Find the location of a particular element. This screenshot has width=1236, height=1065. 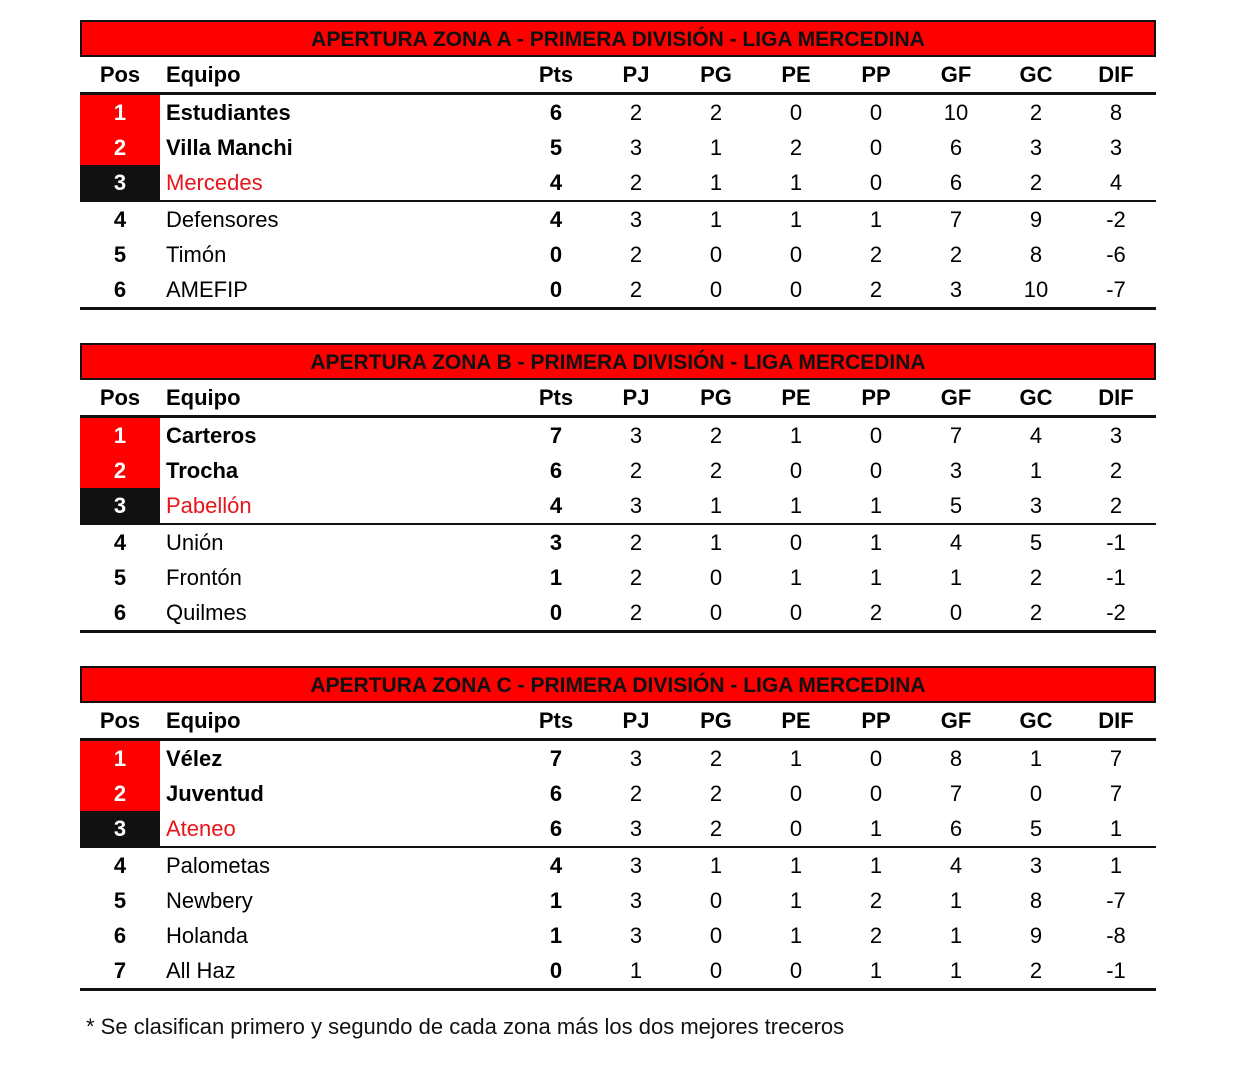

cell-gf: 6 is located at coordinates (956, 829).